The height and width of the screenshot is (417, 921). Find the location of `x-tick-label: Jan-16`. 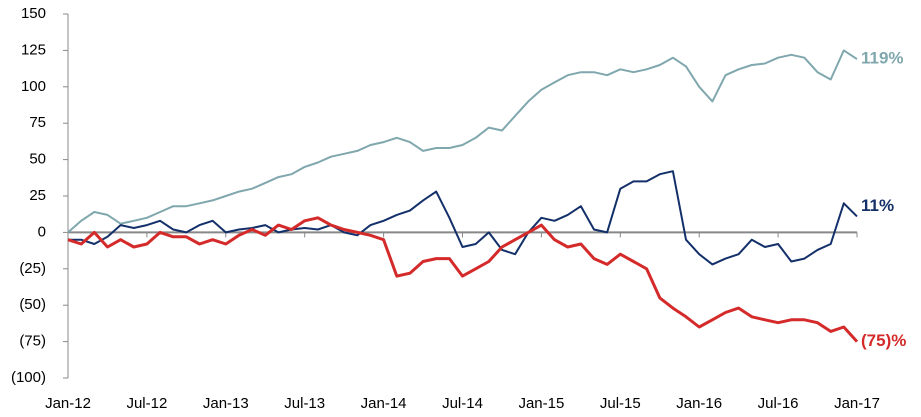

x-tick-label: Jan-16 is located at coordinates (699, 403).